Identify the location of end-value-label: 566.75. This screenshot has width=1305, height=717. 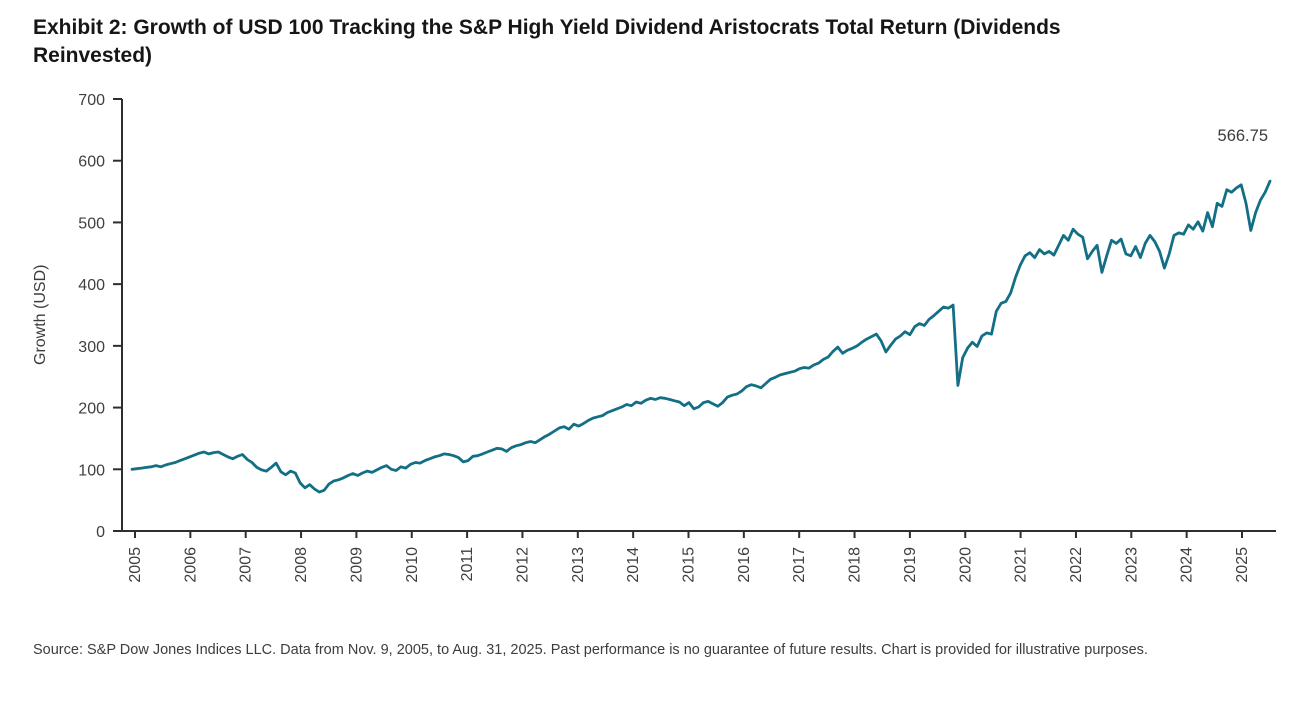
(1243, 136).